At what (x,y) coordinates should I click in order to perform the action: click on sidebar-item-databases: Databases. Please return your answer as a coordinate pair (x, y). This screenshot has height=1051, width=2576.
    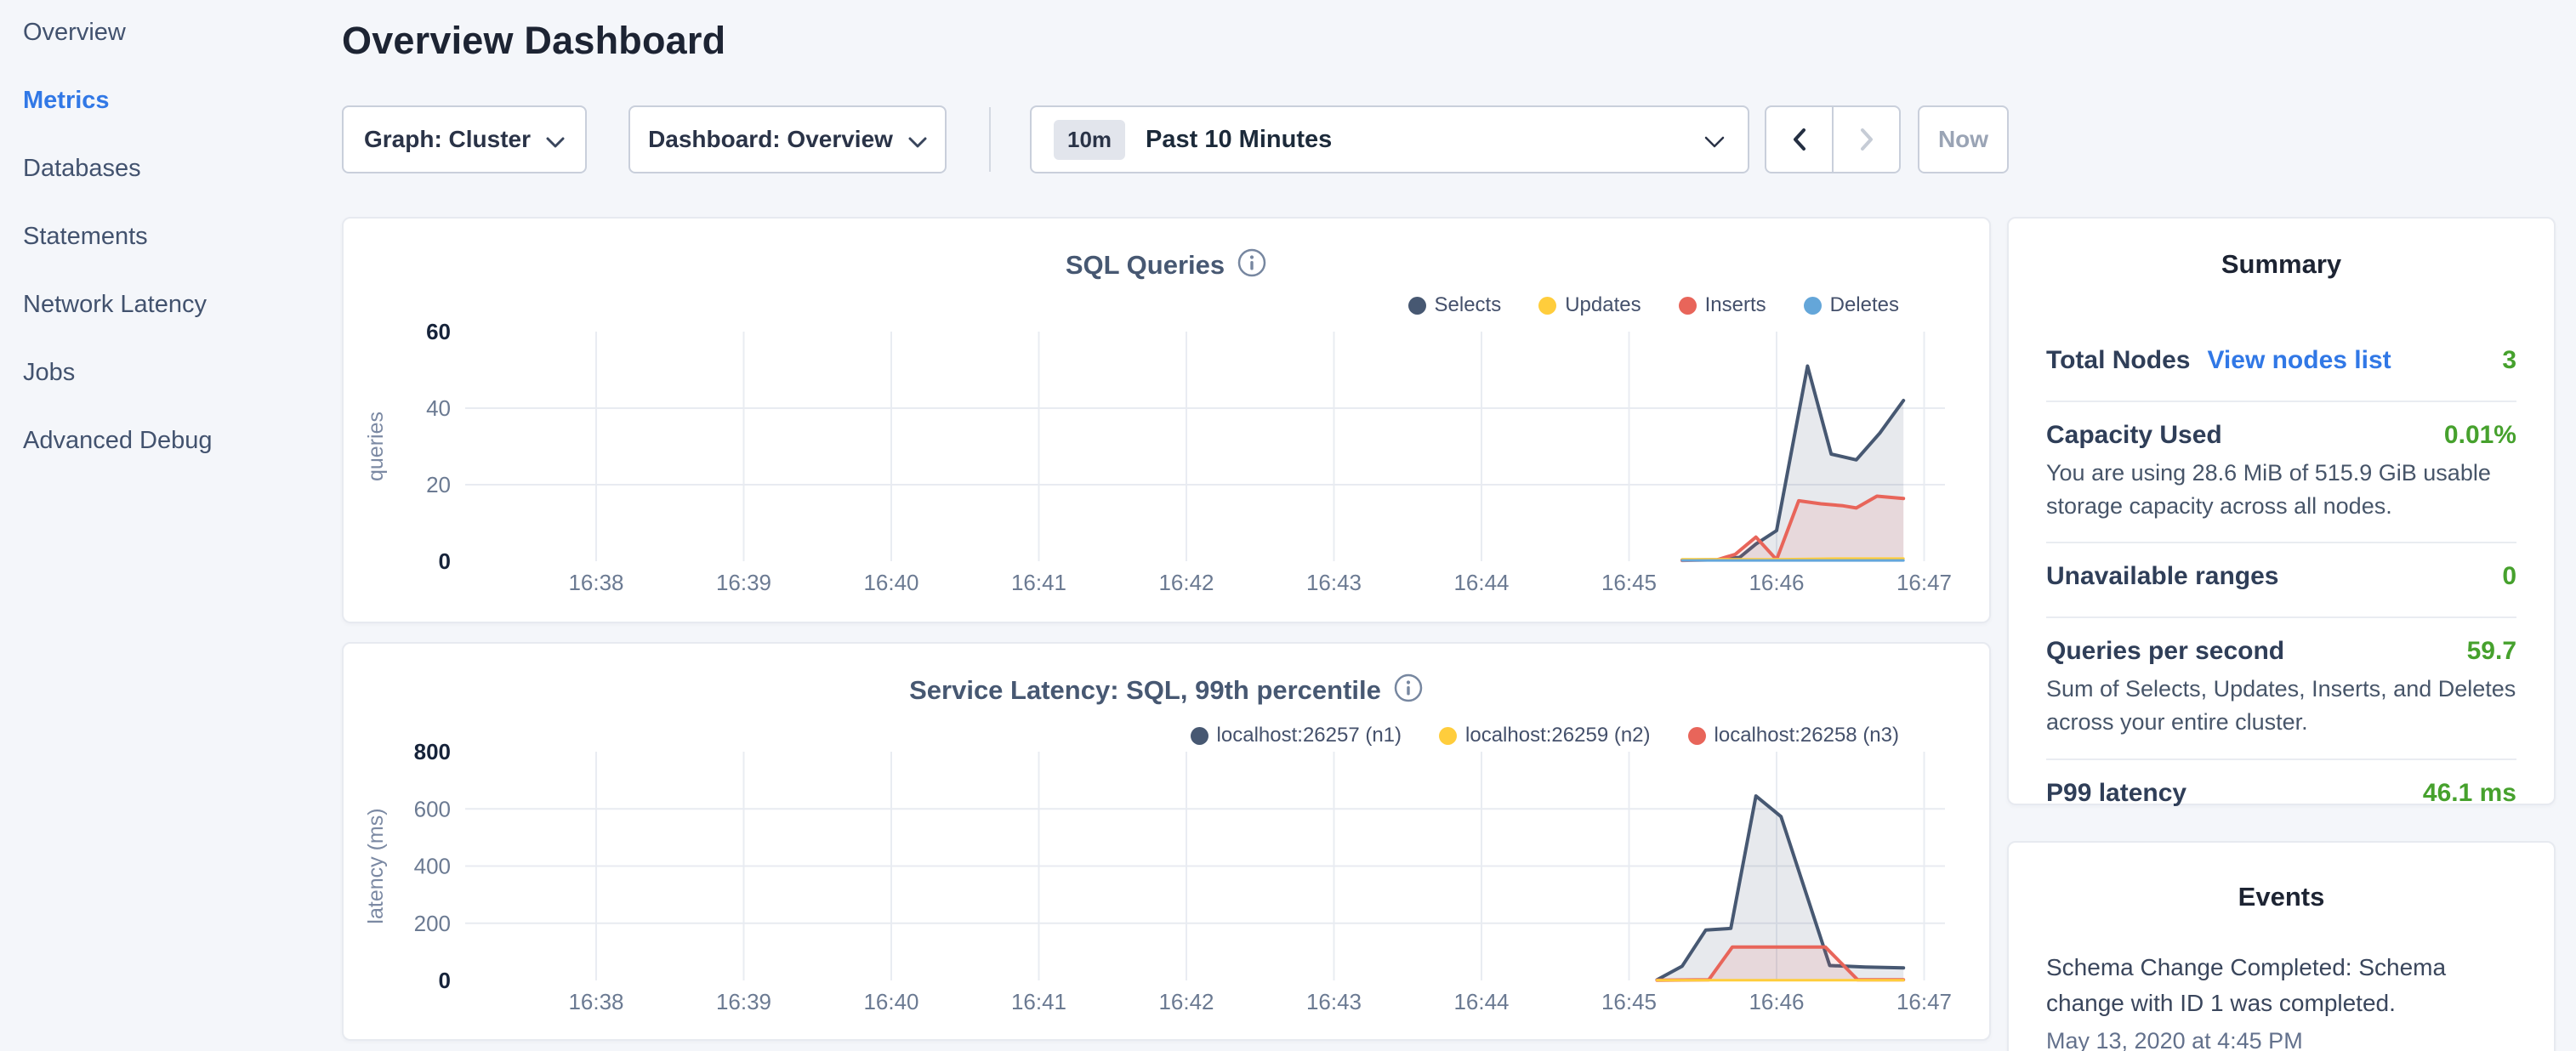
    Looking at the image, I should click on (82, 168).